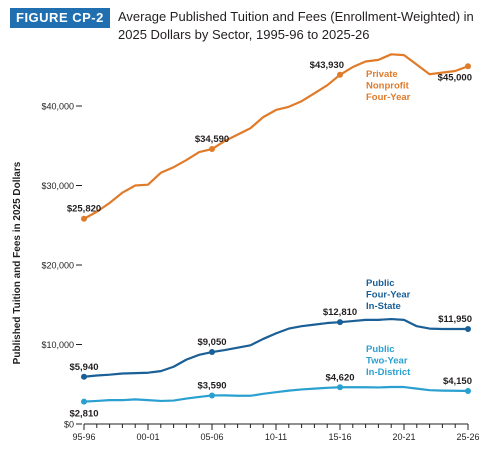  I want to click on data-label: $4,150, so click(457, 381).